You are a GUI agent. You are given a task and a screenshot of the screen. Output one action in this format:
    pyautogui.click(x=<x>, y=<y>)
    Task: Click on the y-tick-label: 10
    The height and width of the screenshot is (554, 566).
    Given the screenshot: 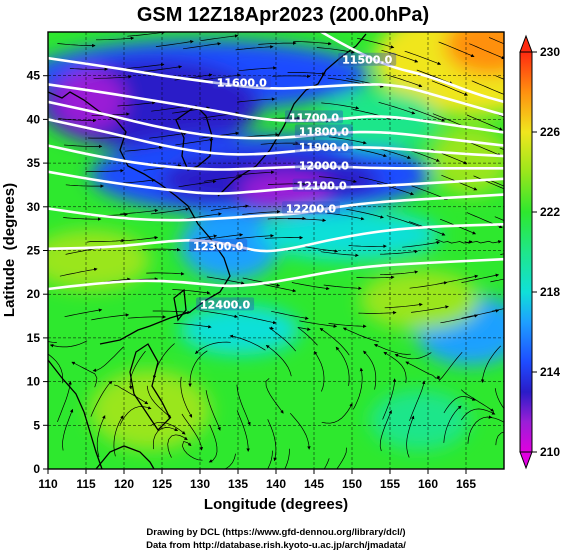 What is the action you would take?
    pyautogui.click(x=34, y=382)
    